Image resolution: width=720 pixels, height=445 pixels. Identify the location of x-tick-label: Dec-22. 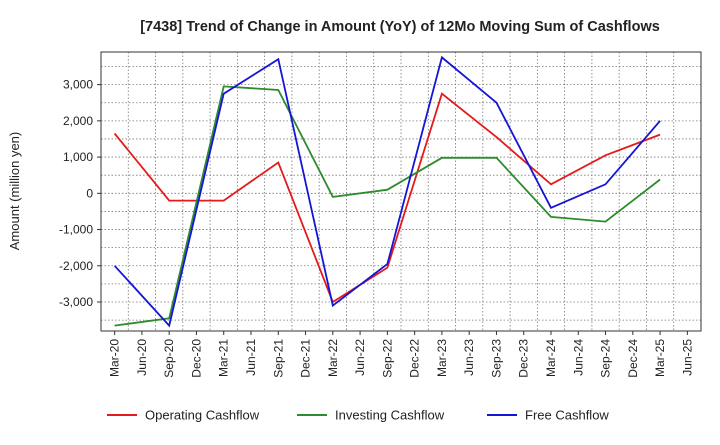
(415, 358).